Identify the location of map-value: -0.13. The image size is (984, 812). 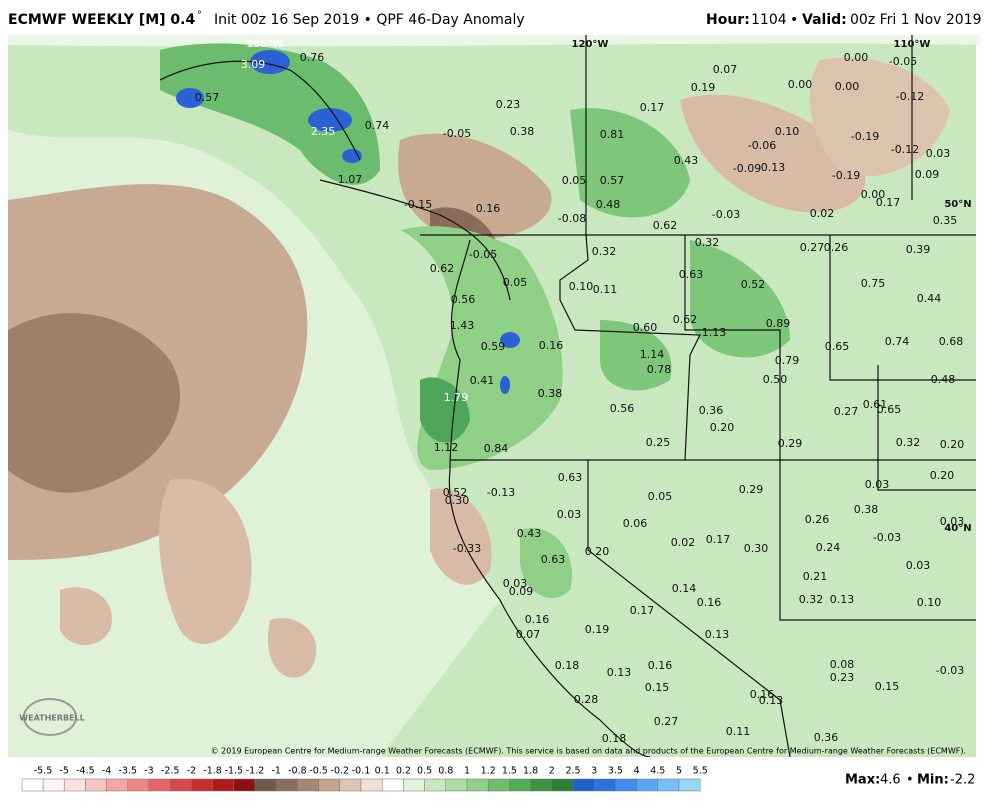
(501, 492).